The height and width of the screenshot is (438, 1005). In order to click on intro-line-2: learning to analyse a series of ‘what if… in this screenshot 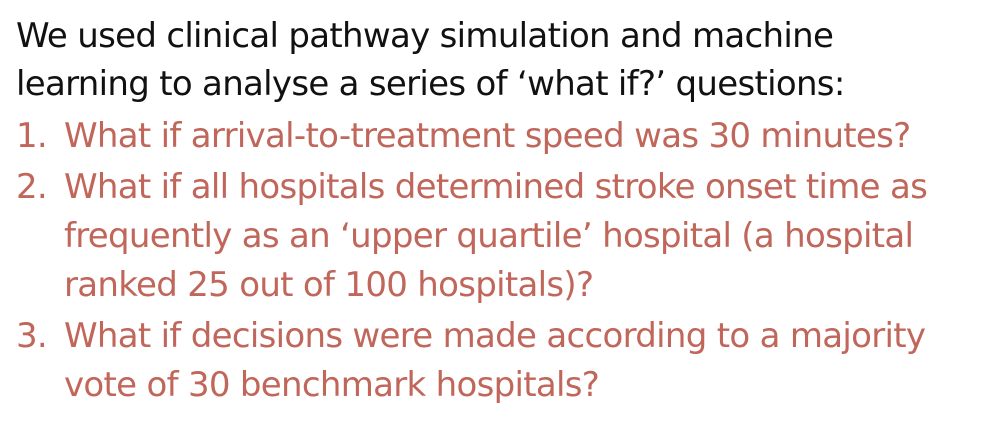, I will do `click(430, 84)`.